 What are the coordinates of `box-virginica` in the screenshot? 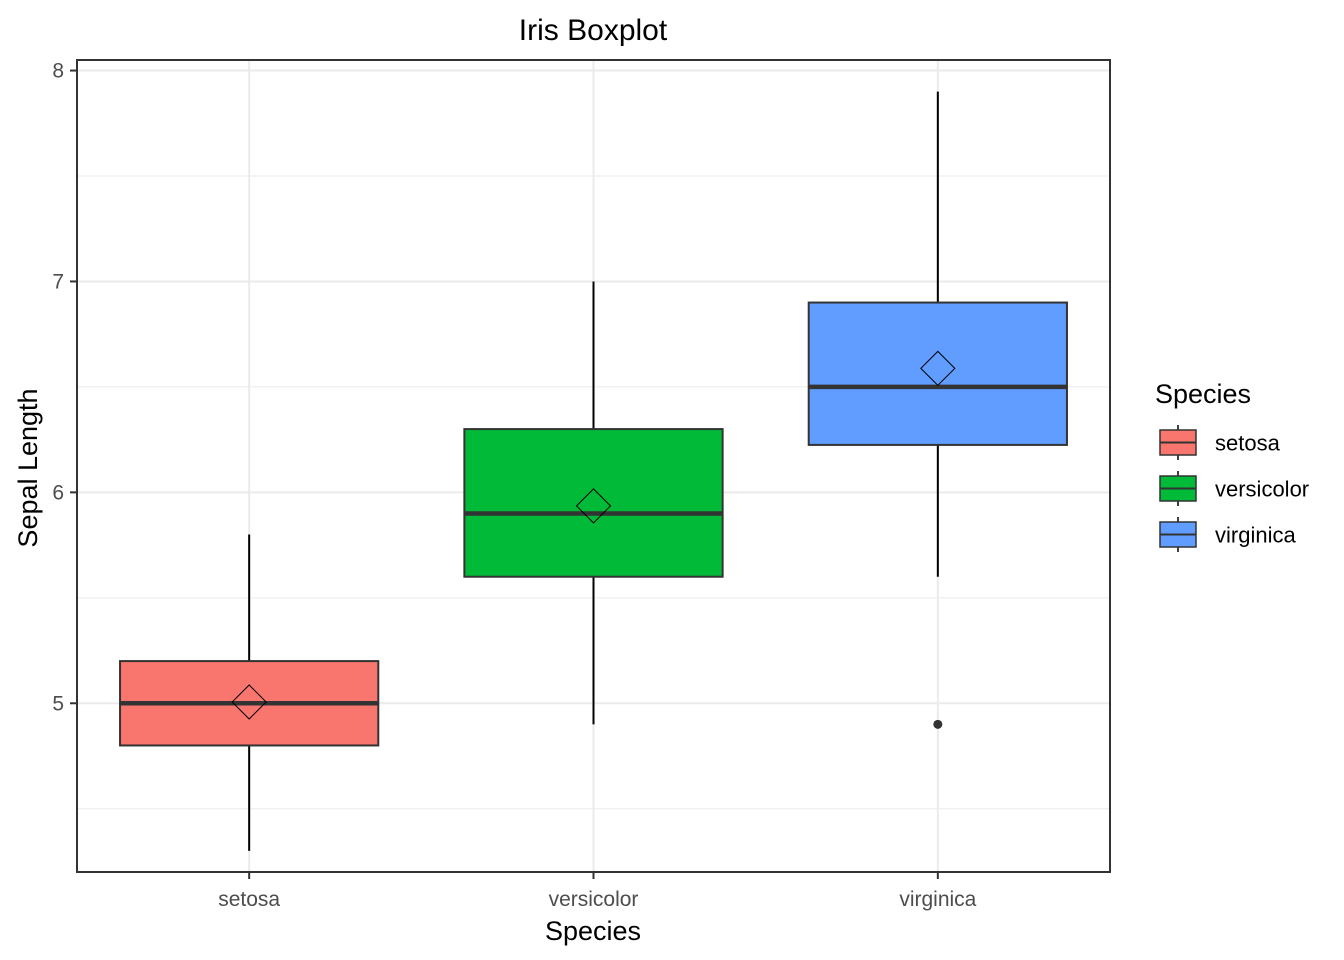 It's located at (937, 373).